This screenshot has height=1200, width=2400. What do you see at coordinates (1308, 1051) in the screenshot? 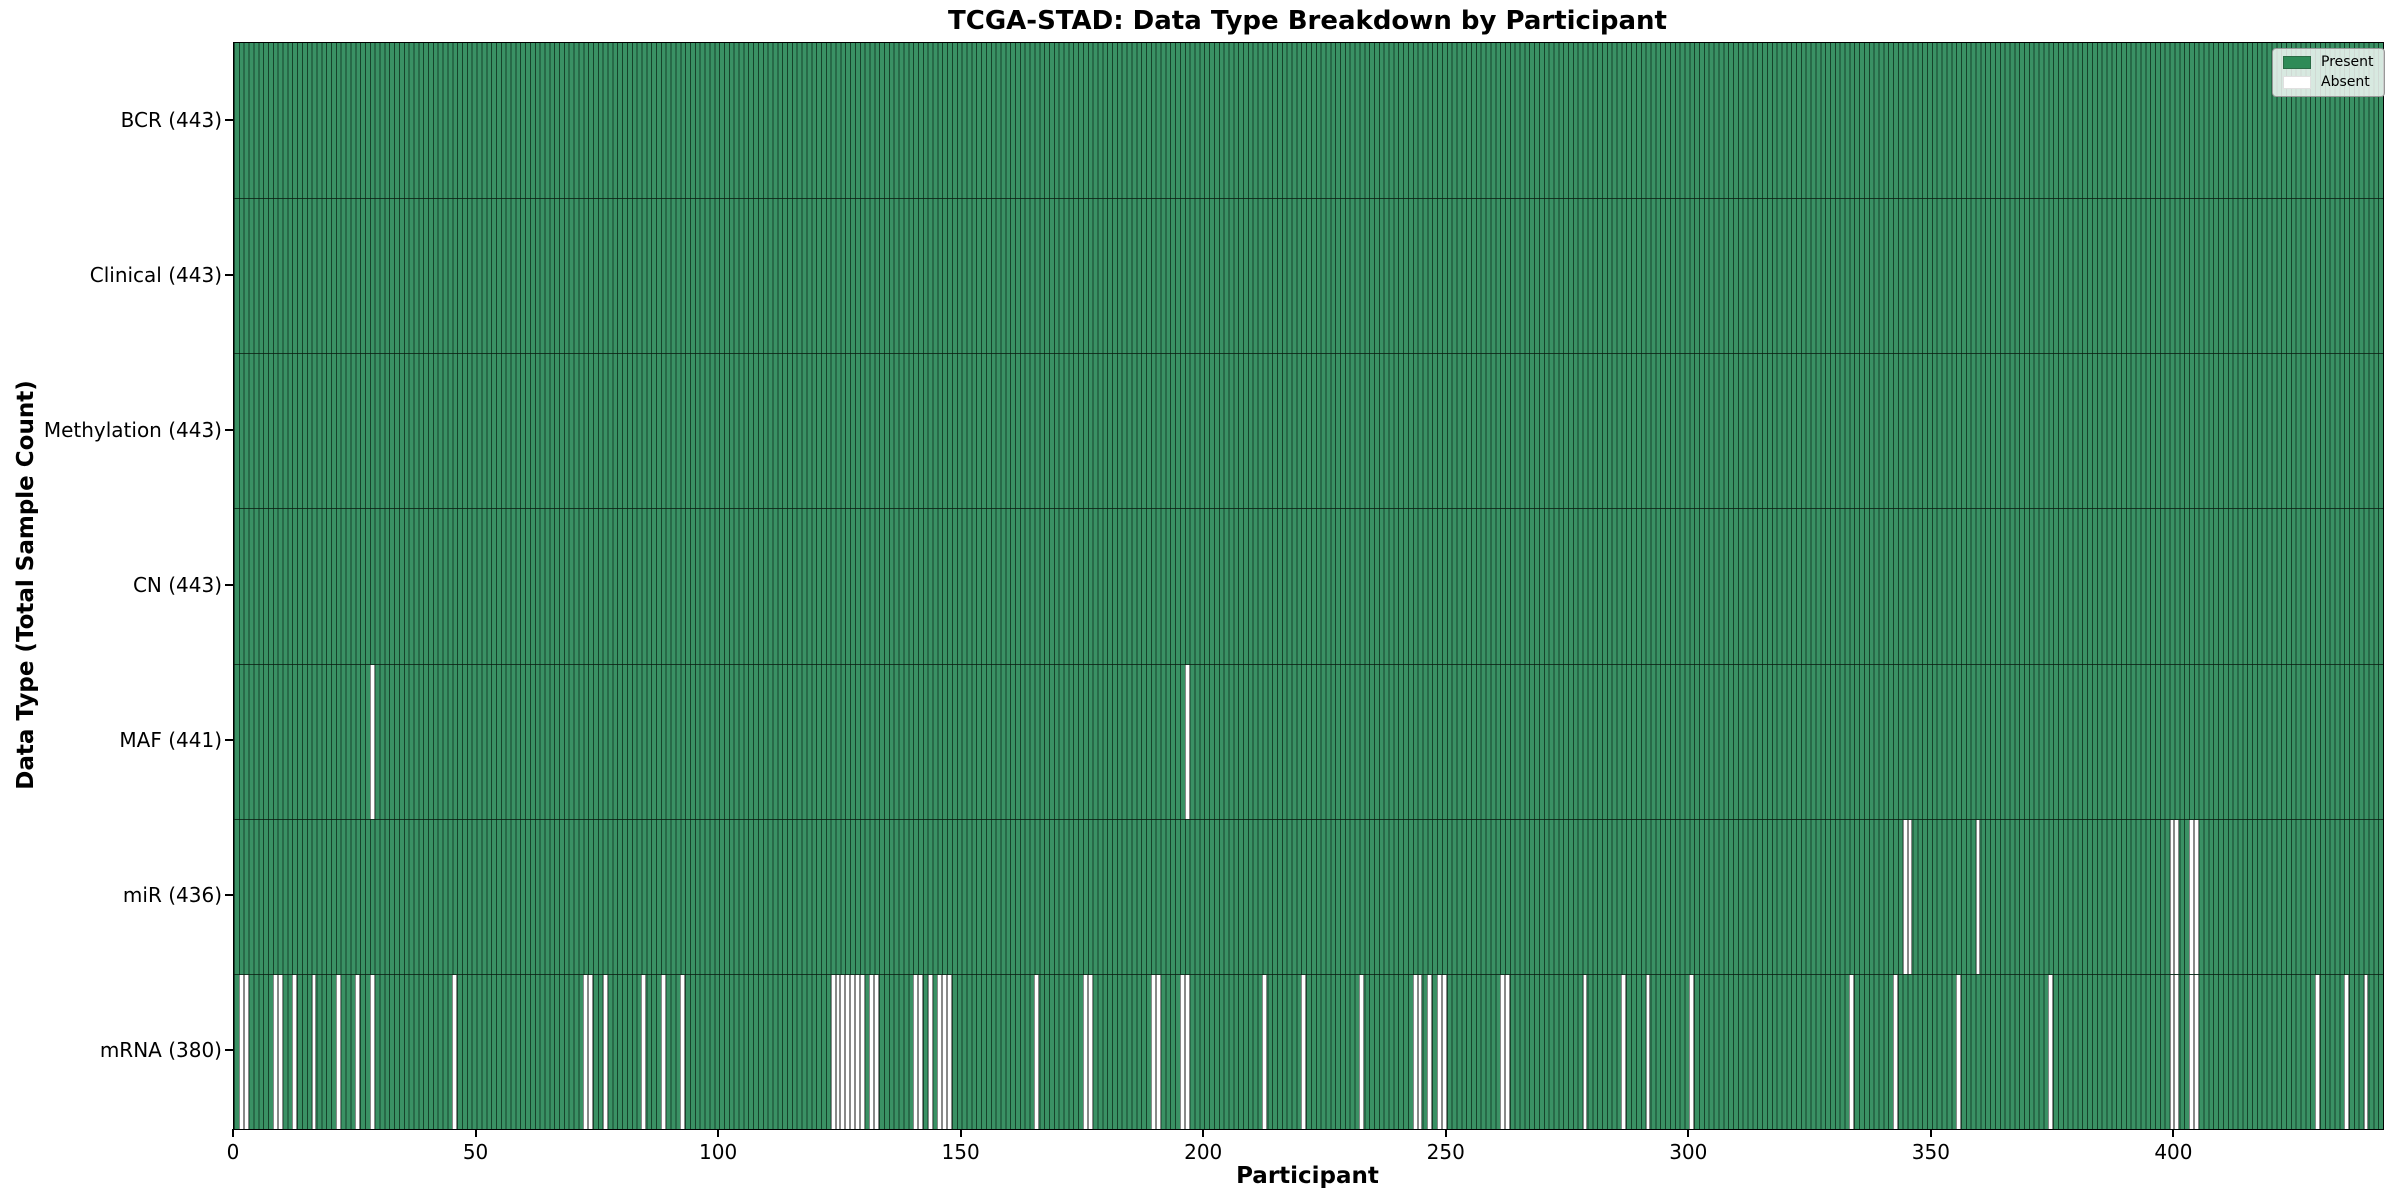
I see `row-mrna` at bounding box center [1308, 1051].